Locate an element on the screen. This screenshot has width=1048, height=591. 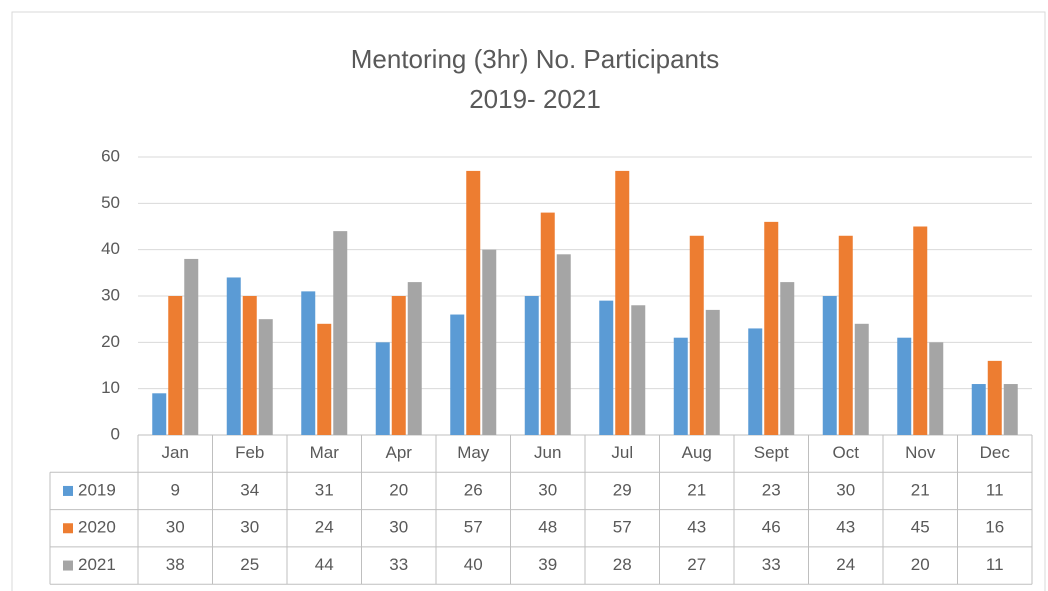
x-tick-label: Sept is located at coordinates (771, 452).